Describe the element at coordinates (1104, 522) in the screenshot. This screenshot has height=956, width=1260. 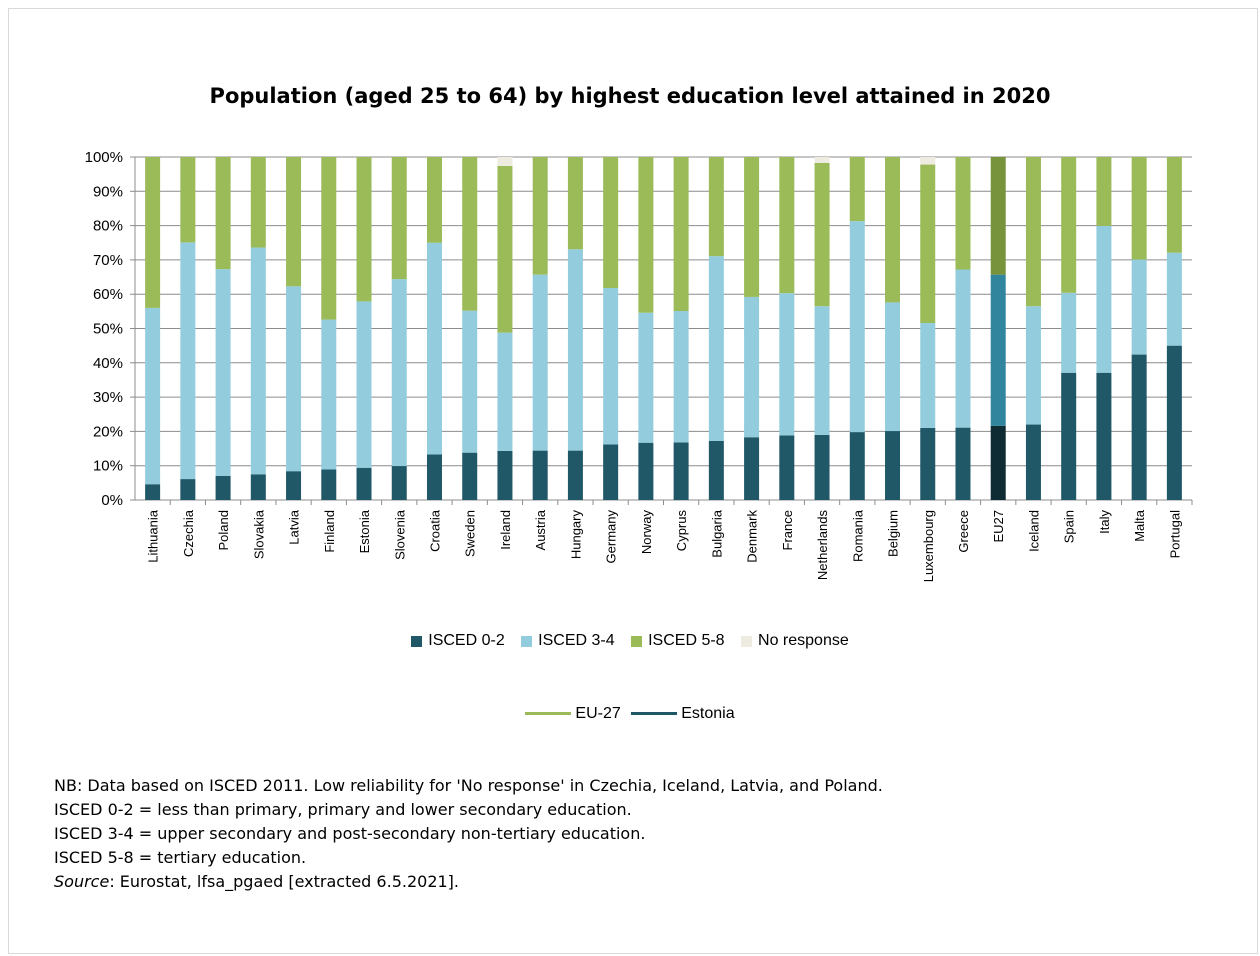
I see `x-tick-label: Italy` at that location.